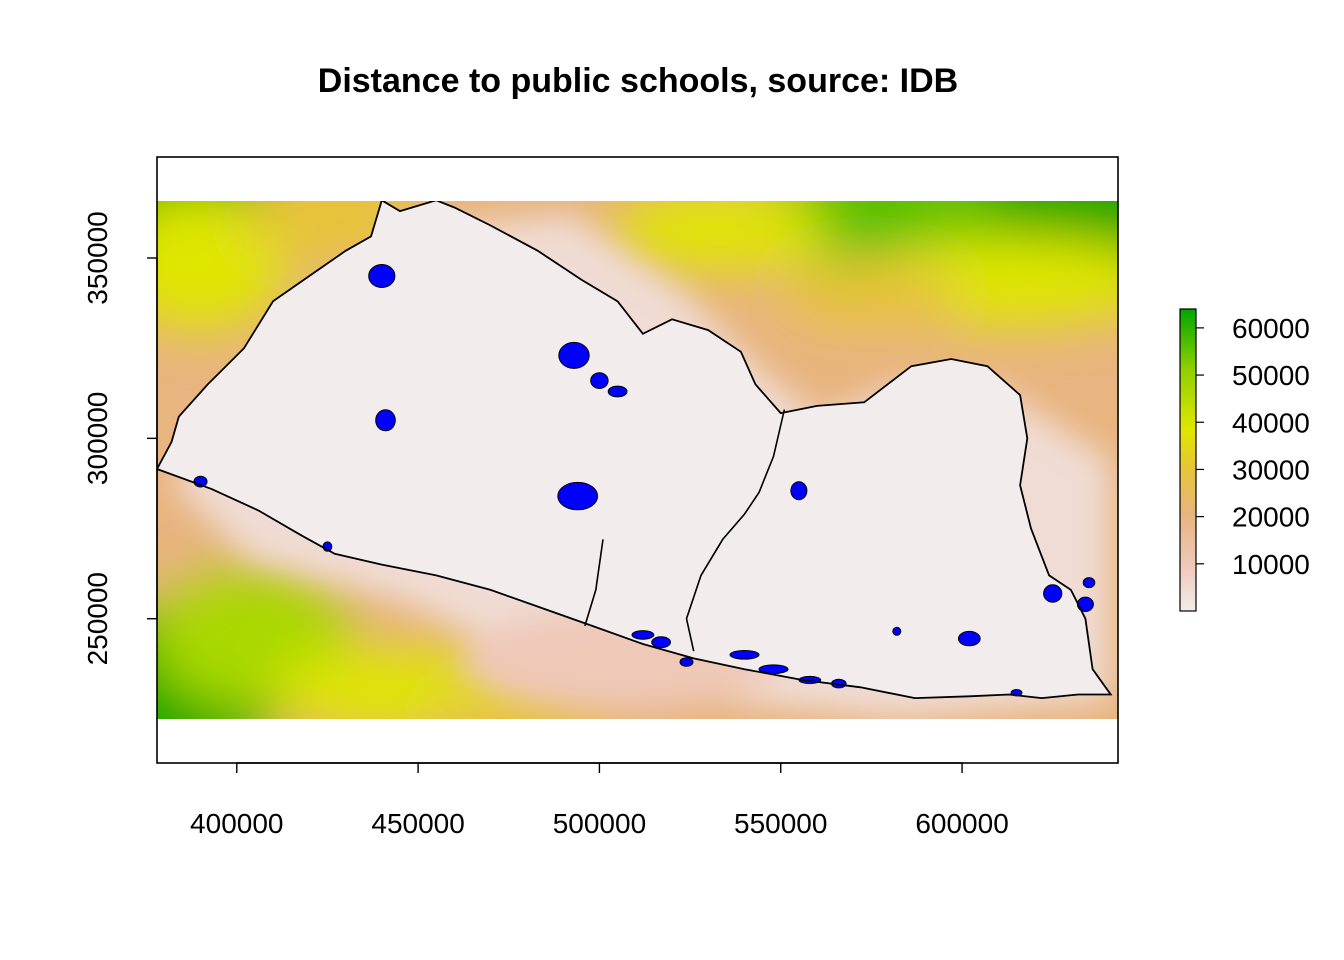 The width and height of the screenshot is (1344, 960). Describe the element at coordinates (120, 438) in the screenshot. I see `y-axis: 250000 300000 350000` at that location.